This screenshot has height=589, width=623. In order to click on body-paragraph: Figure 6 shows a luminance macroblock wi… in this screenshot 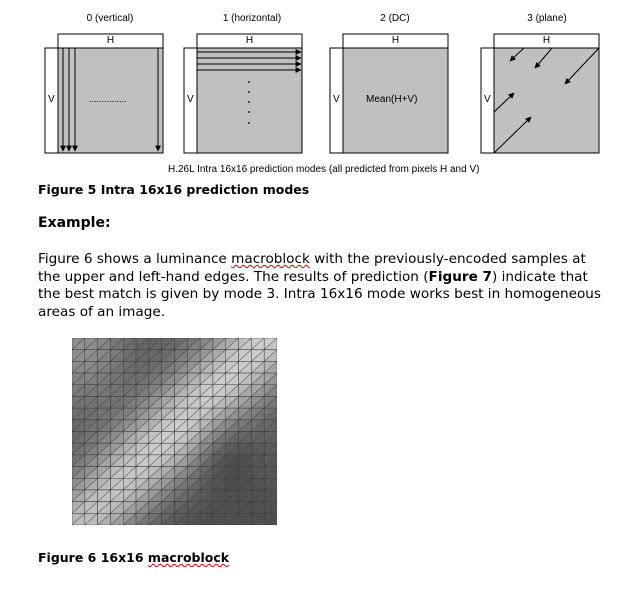, I will do `click(323, 286)`.